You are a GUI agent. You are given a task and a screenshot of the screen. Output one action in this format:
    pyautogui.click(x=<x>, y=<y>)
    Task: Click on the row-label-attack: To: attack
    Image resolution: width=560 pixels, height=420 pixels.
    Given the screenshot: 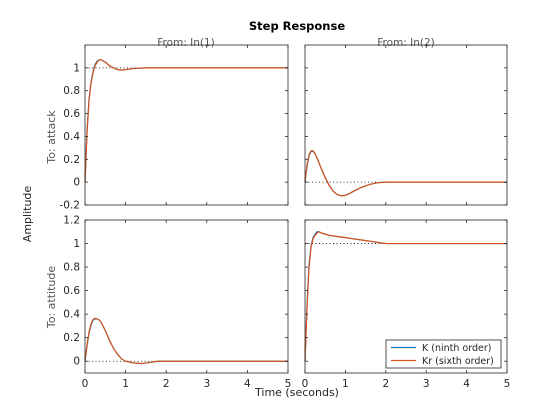 What is the action you would take?
    pyautogui.click(x=51, y=137)
    